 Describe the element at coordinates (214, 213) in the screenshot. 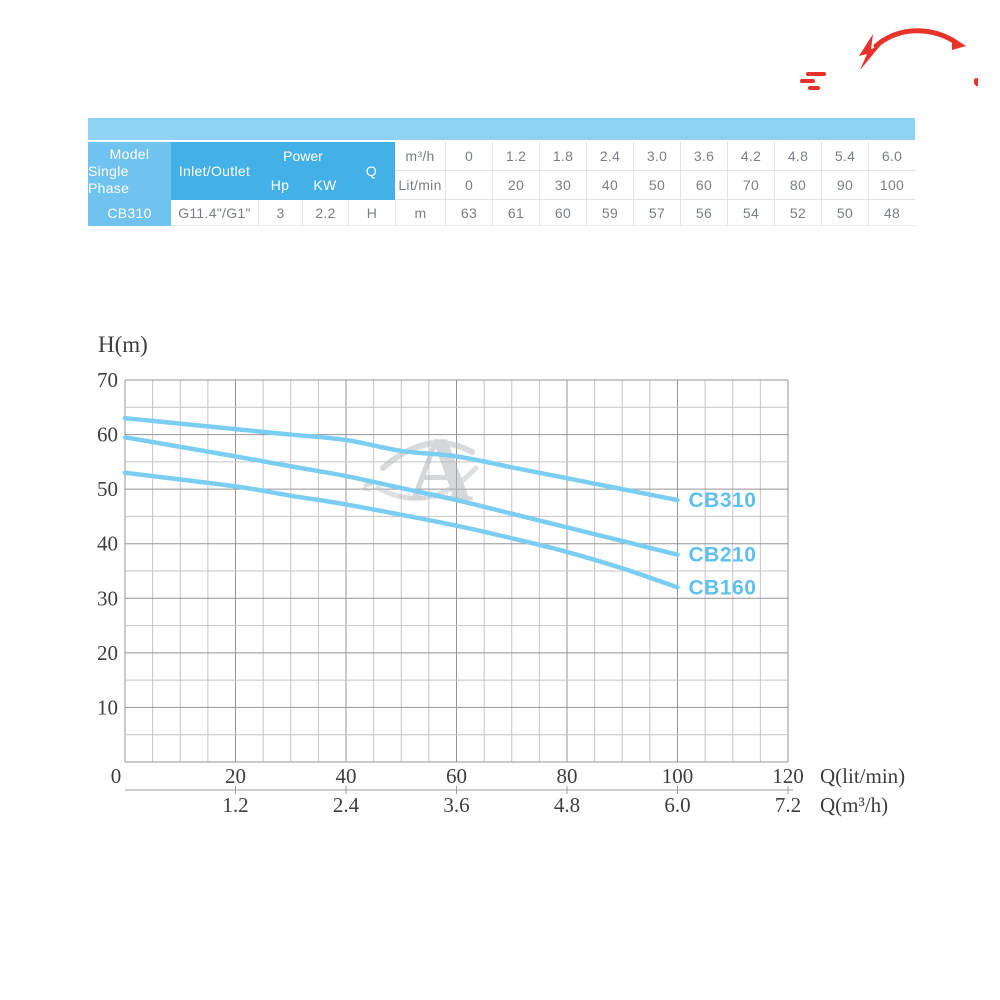

I see `pump-inlet-outlet-cell: G11.4"/G1"` at that location.